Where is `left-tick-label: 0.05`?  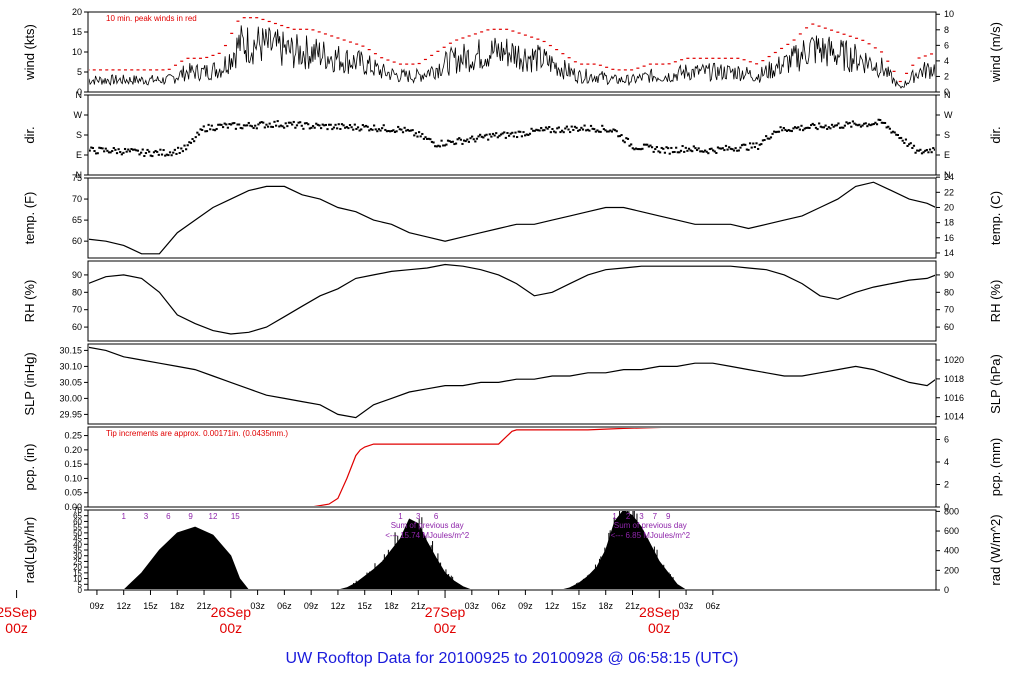 left-tick-label: 0.05 is located at coordinates (73, 493).